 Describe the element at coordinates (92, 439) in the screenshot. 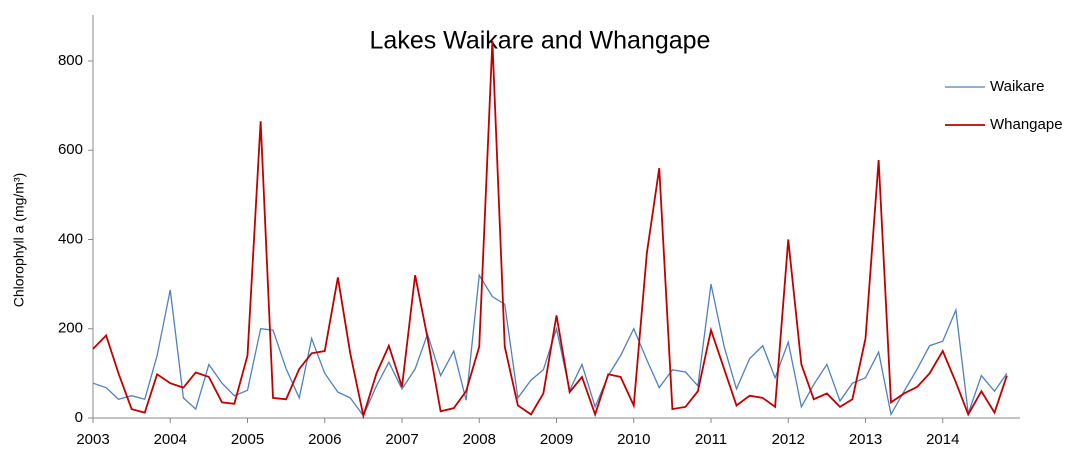

I see `x-tick-label: 2003` at that location.